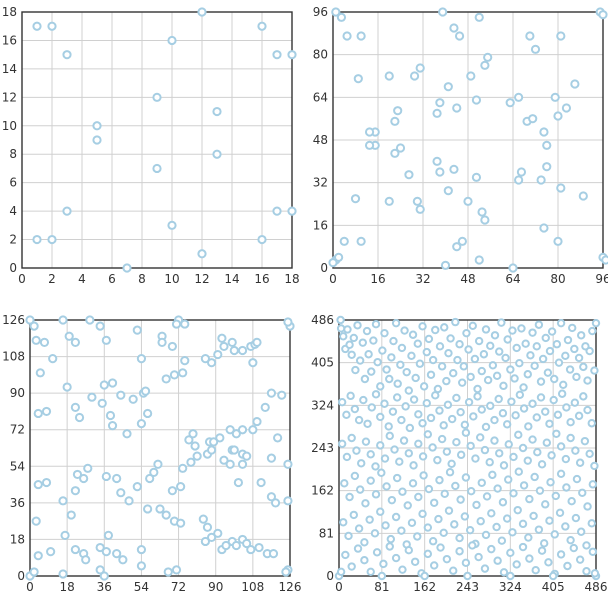 This screenshot has height=608, width=608. Describe the element at coordinates (320, 225) in the screenshot. I see `y-tick-label: 16` at that location.